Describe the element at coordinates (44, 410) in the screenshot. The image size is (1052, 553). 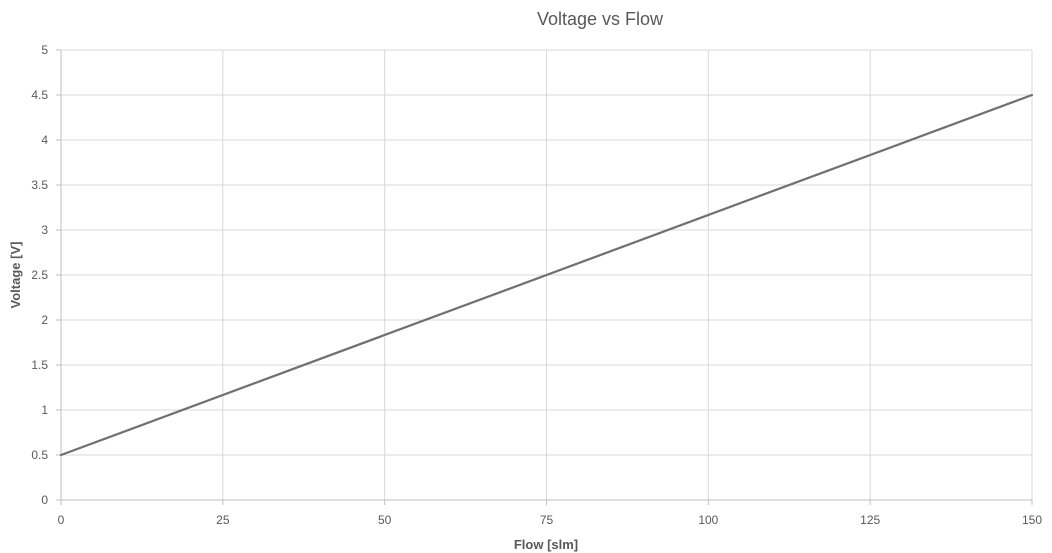
I see `y-tick-label: 1` at that location.